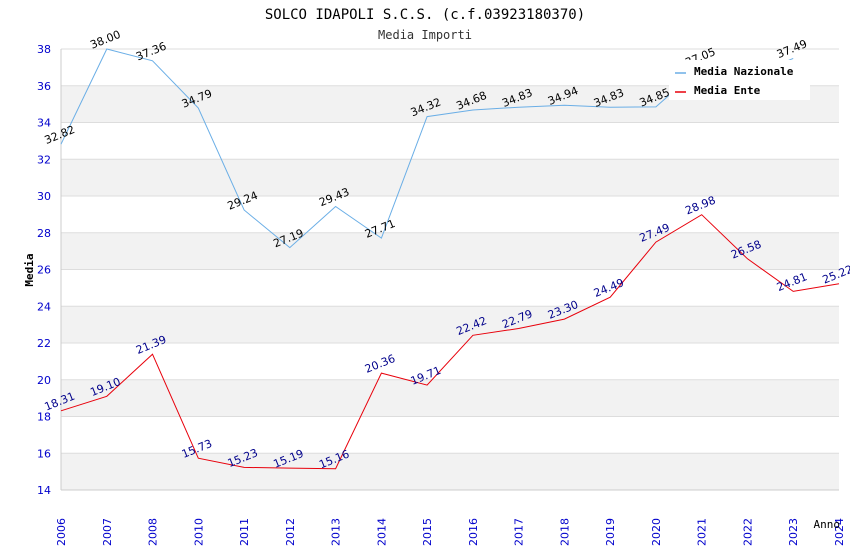 The image size is (850, 550). Describe the element at coordinates (425, 15) in the screenshot. I see `chart-title: SOLCO IDAPOLI S.C.S. (c.f.03923180370)` at that location.